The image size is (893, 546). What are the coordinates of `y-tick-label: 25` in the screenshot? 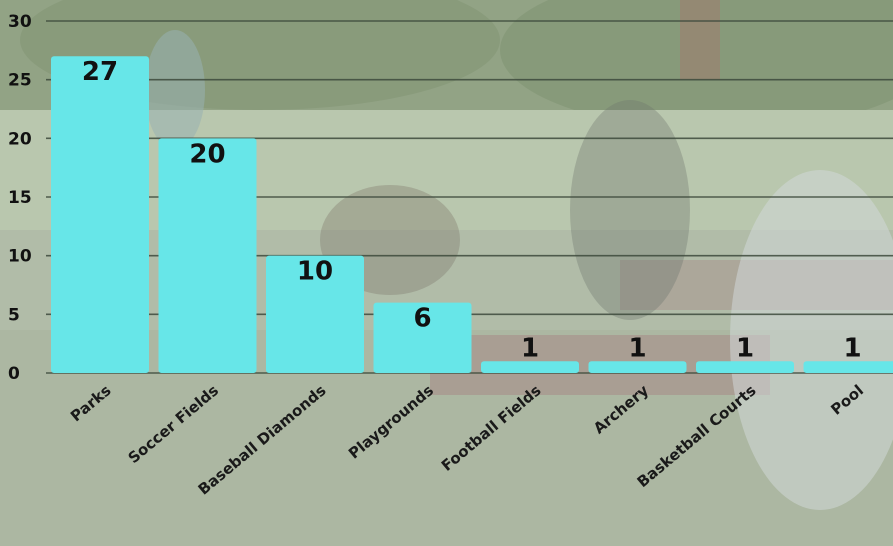 It's located at (20, 81).